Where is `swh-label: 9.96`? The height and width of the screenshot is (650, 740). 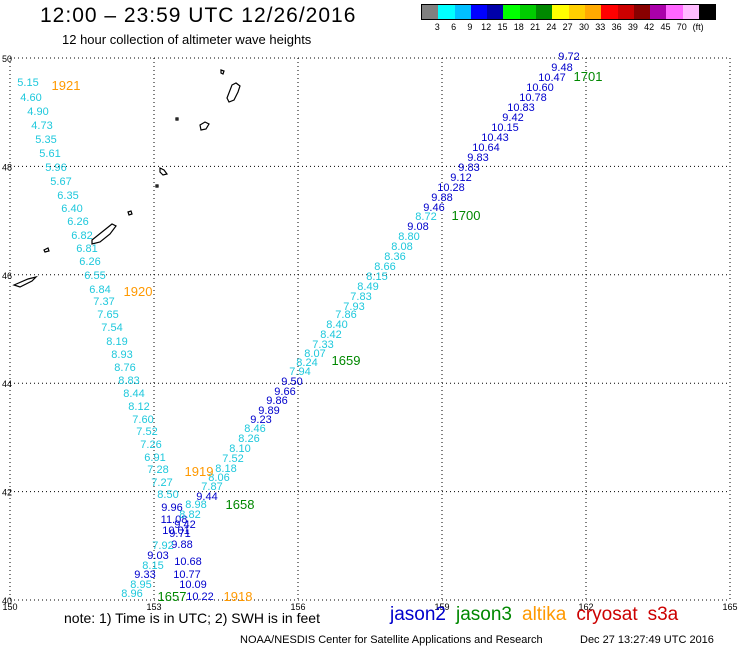
swh-label: 9.96 is located at coordinates (171, 508).